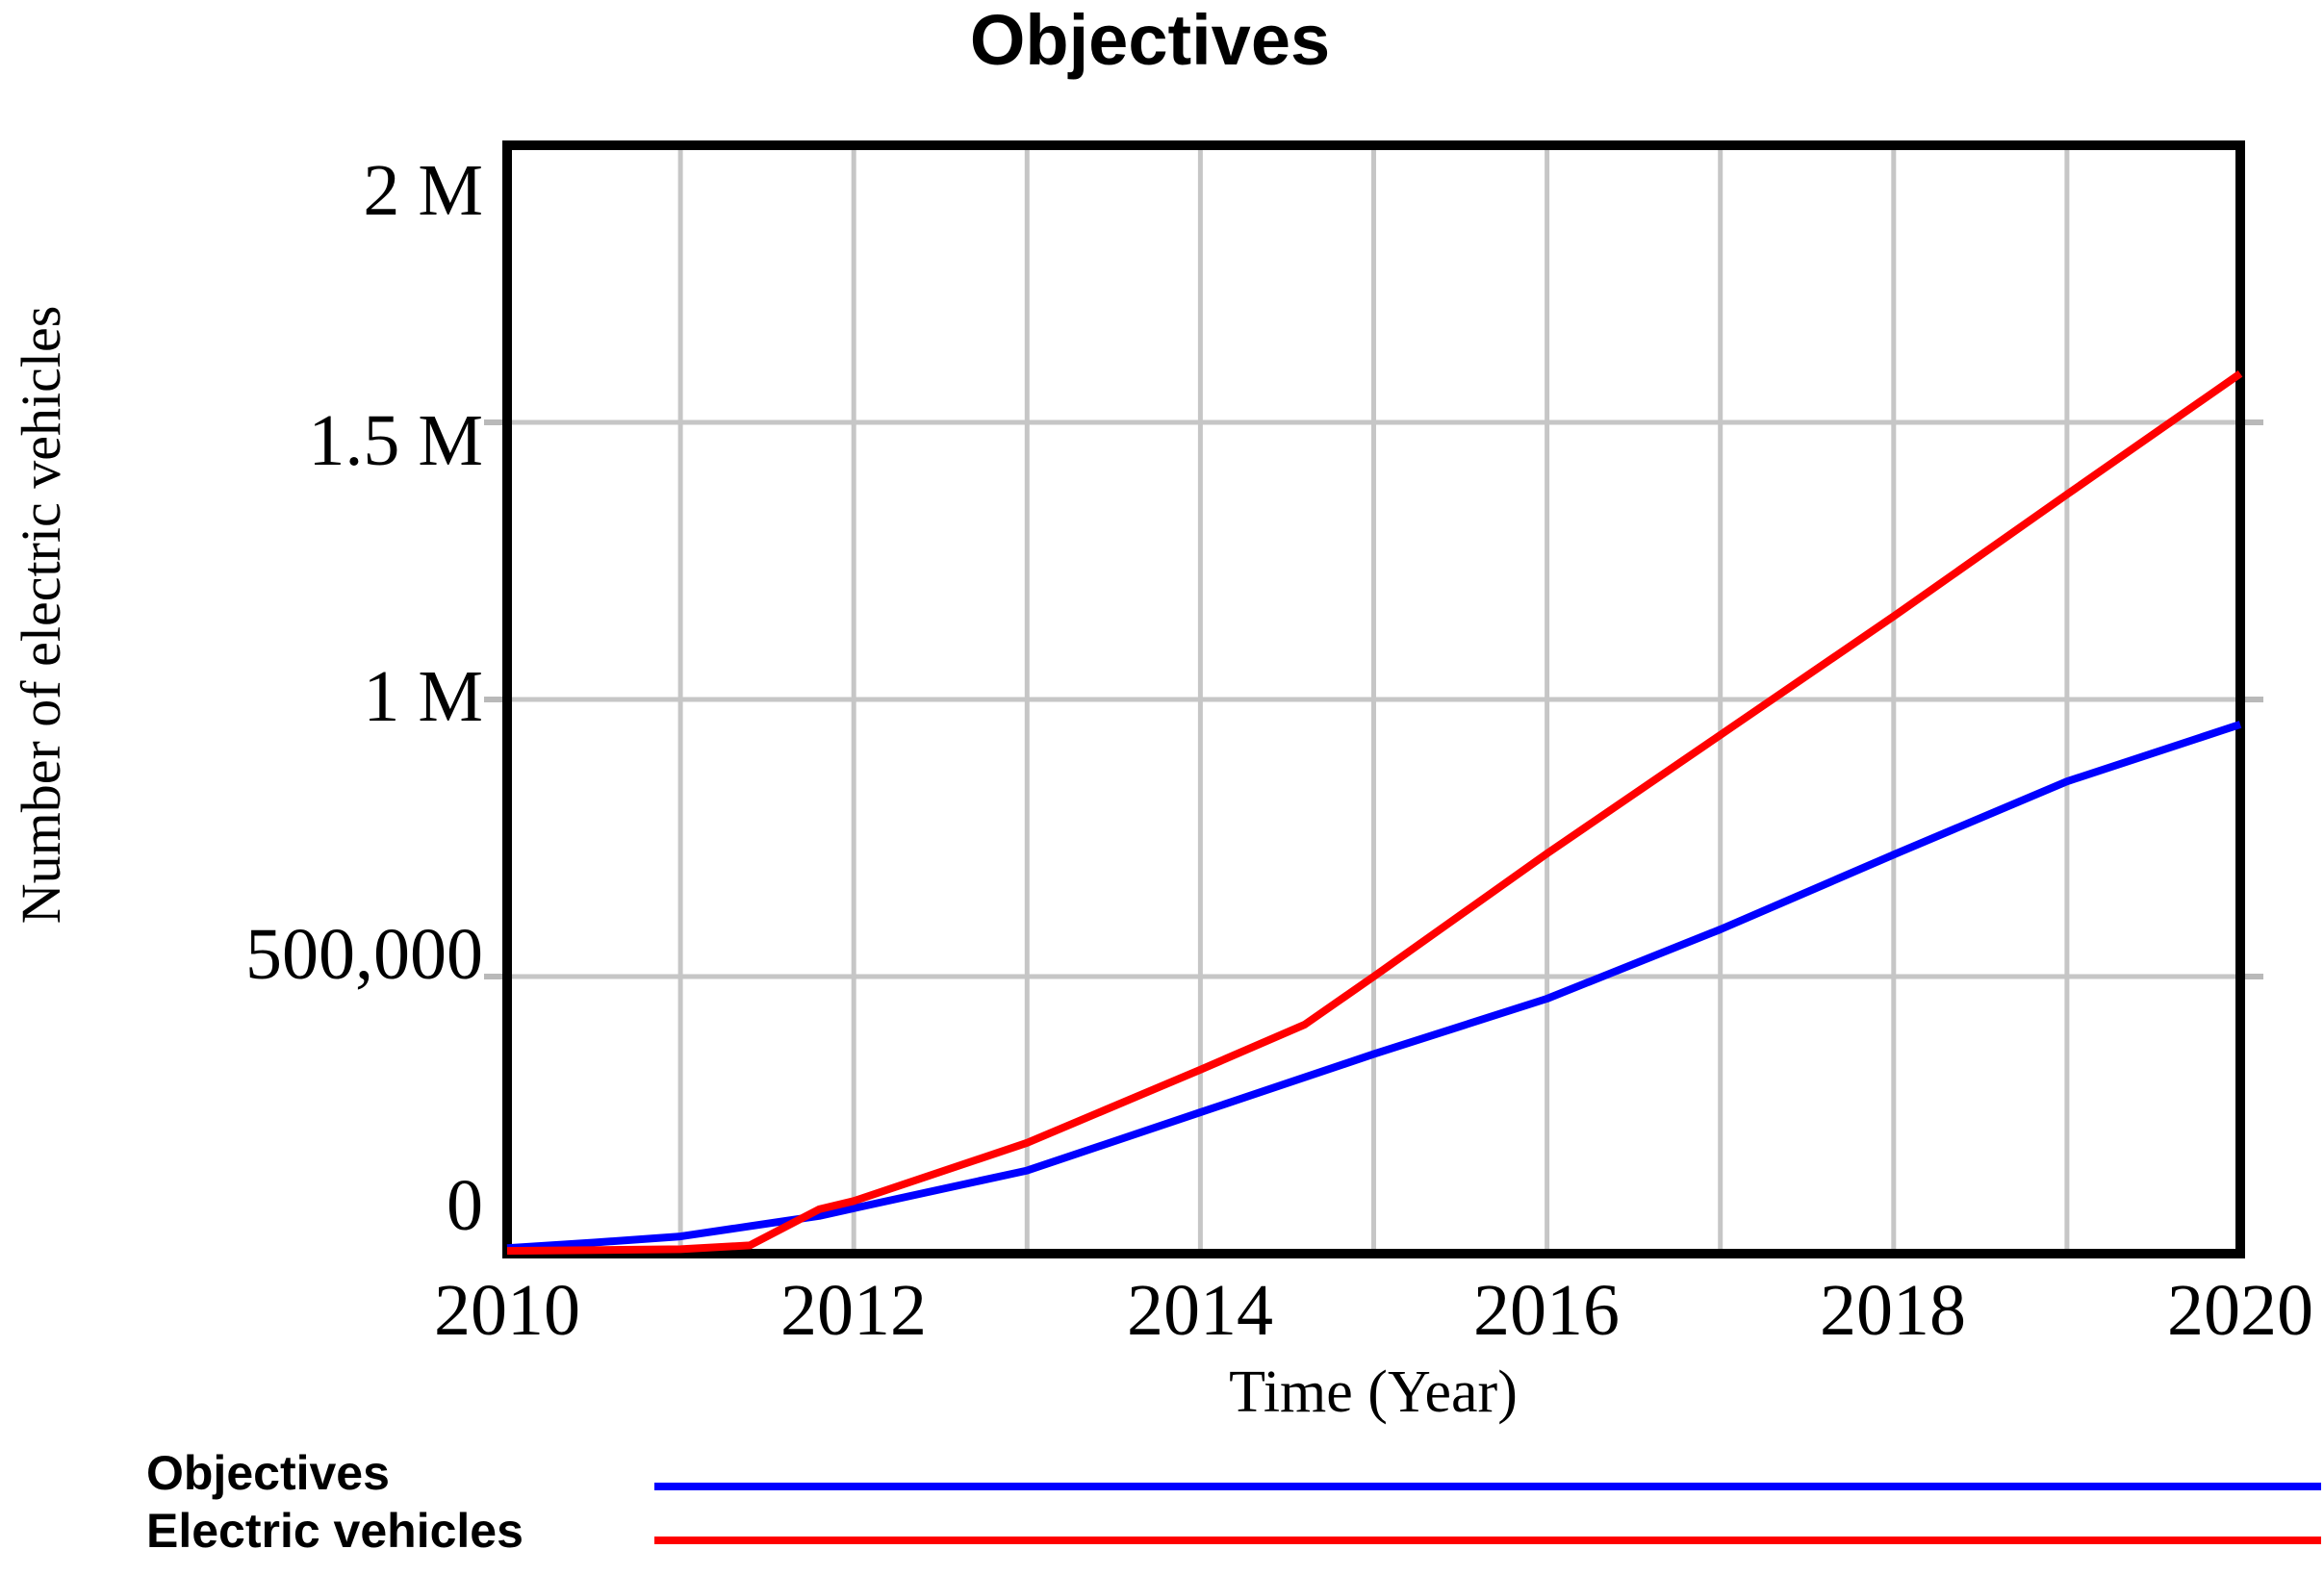 Image resolution: width=2324 pixels, height=1575 pixels. I want to click on x-axis-title: Time (Year), so click(1374, 1392).